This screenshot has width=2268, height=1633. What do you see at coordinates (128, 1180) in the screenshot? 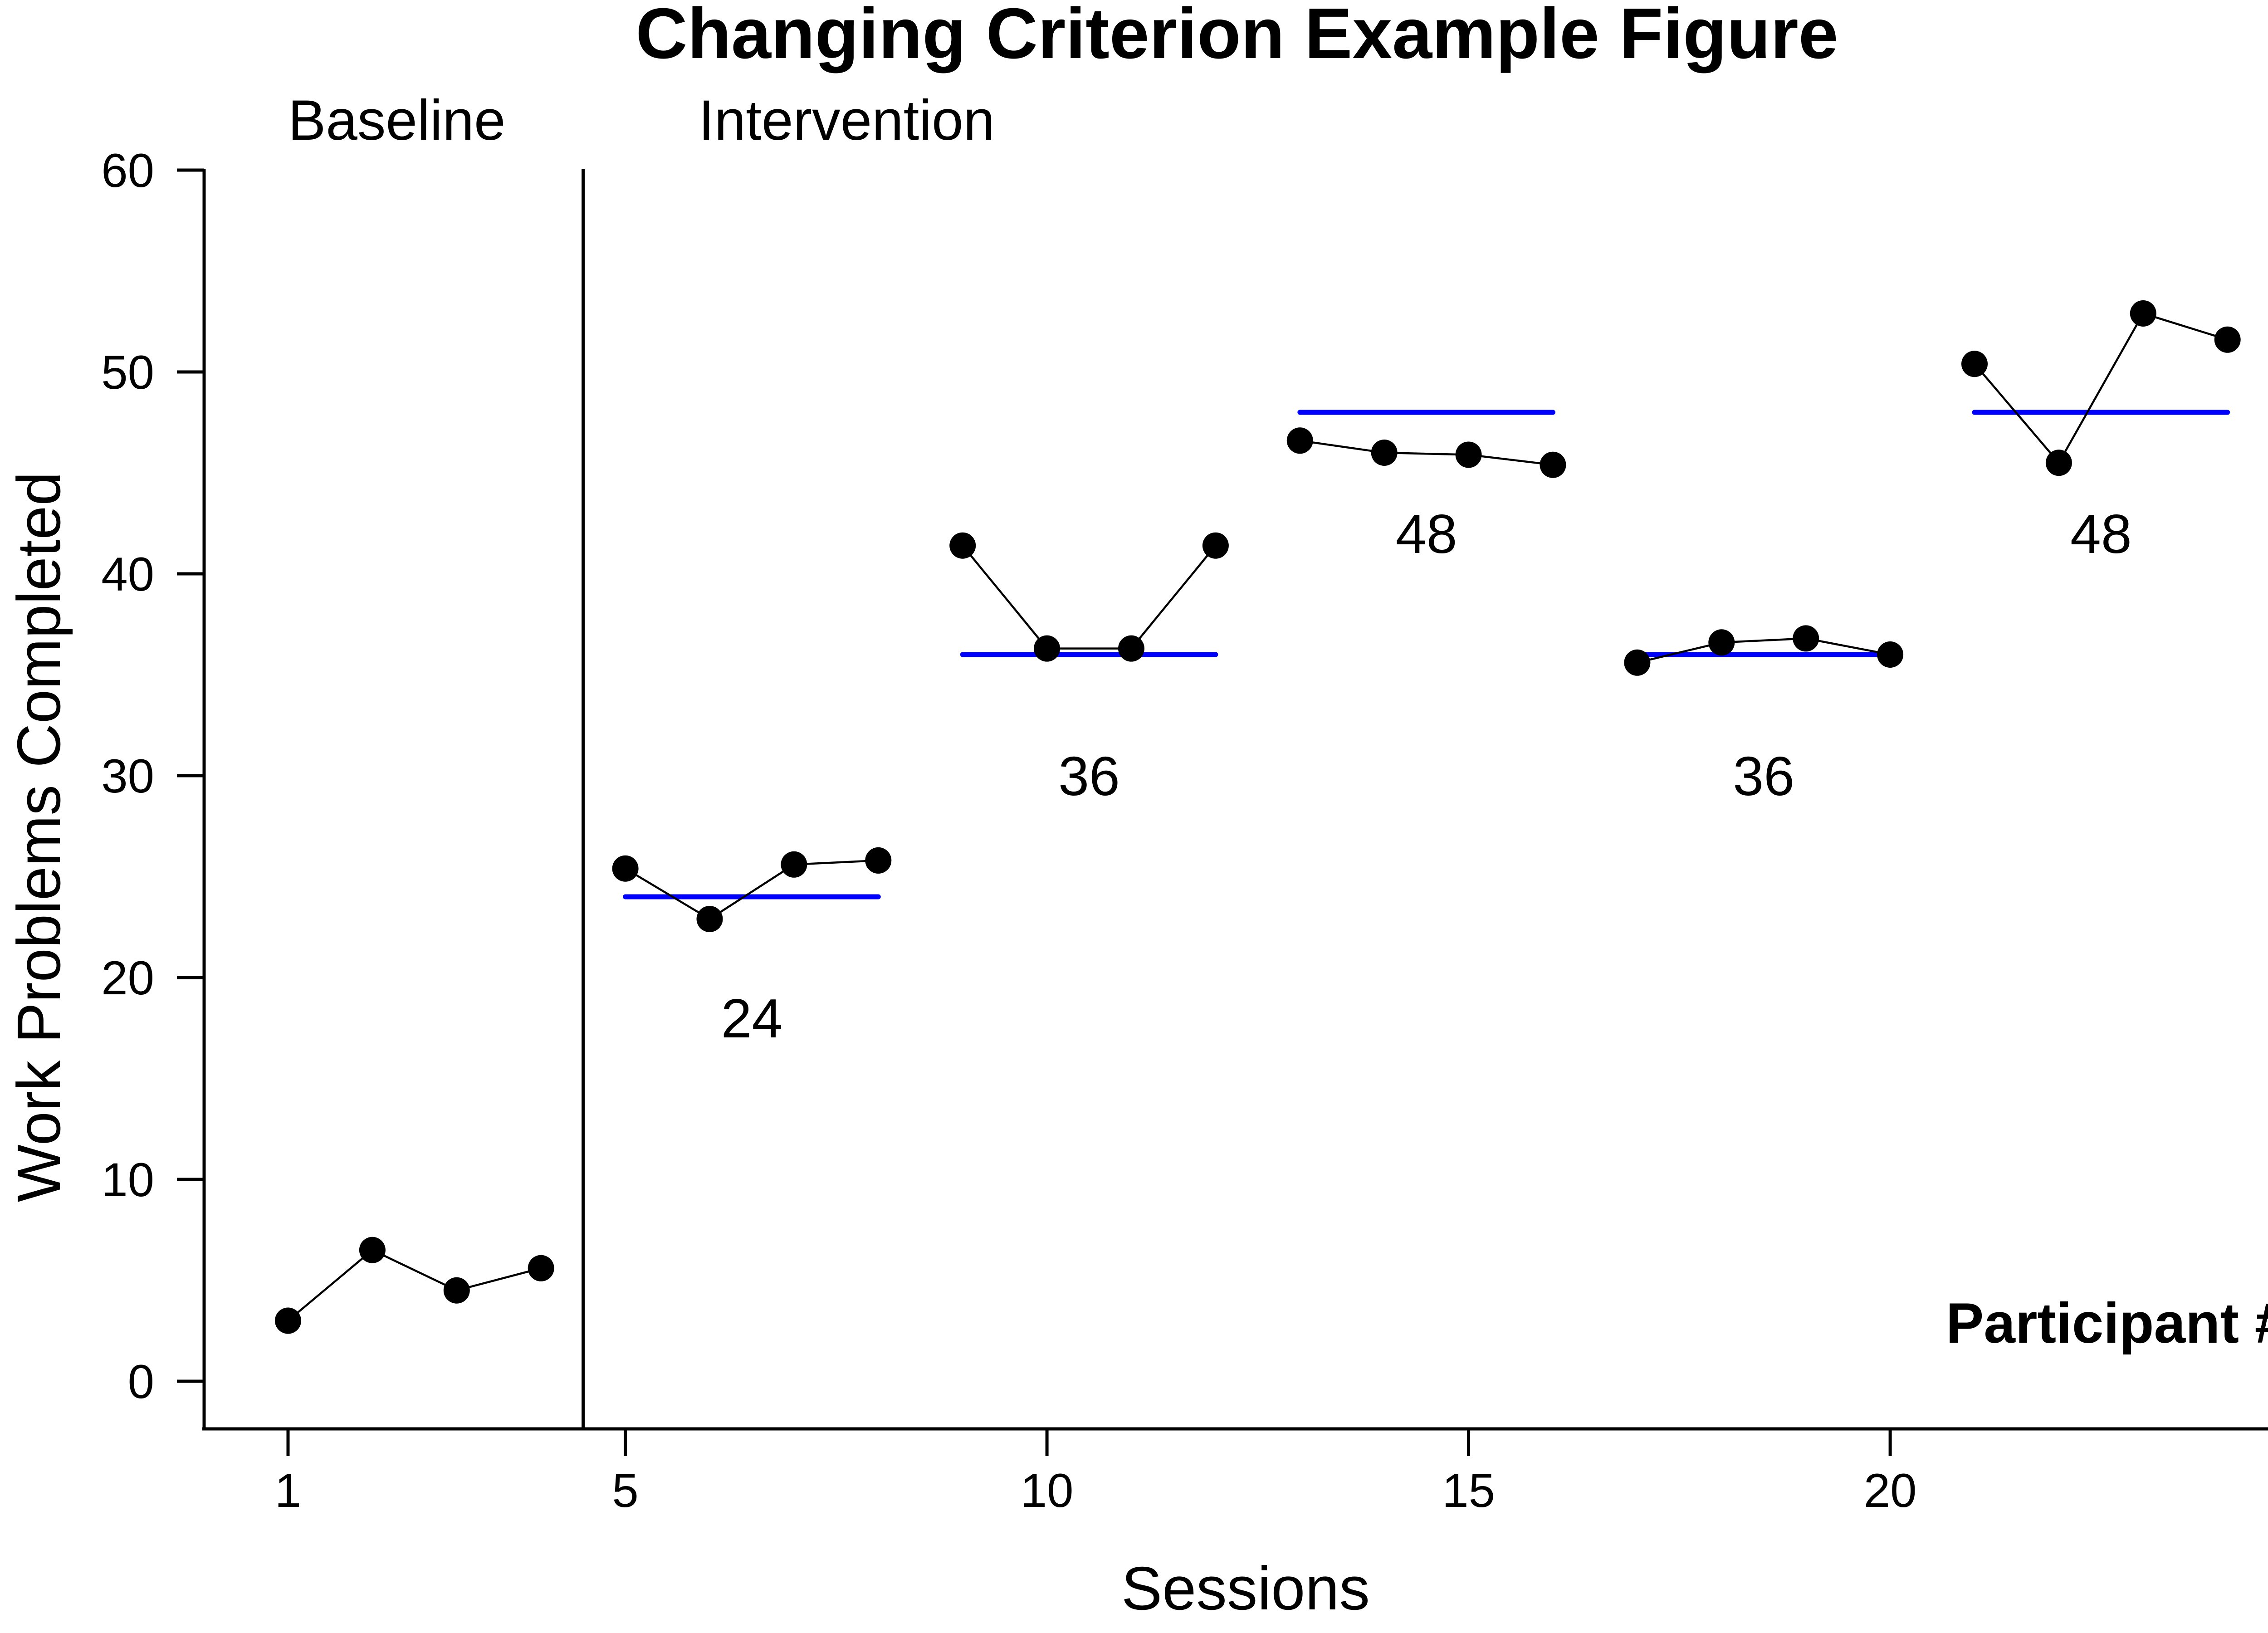
I see `y-tick-label: 10` at bounding box center [128, 1180].